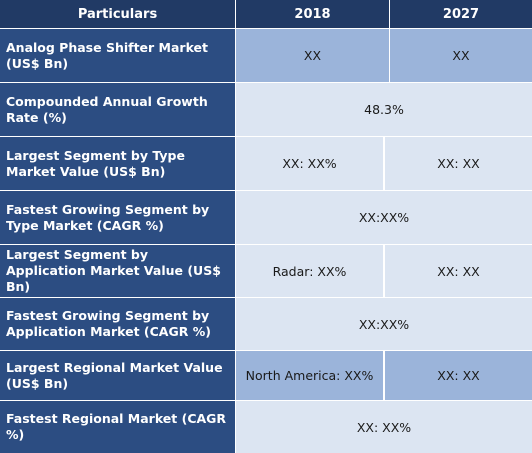  I want to click on row-value-2018: XX: XX%, so click(309, 163).